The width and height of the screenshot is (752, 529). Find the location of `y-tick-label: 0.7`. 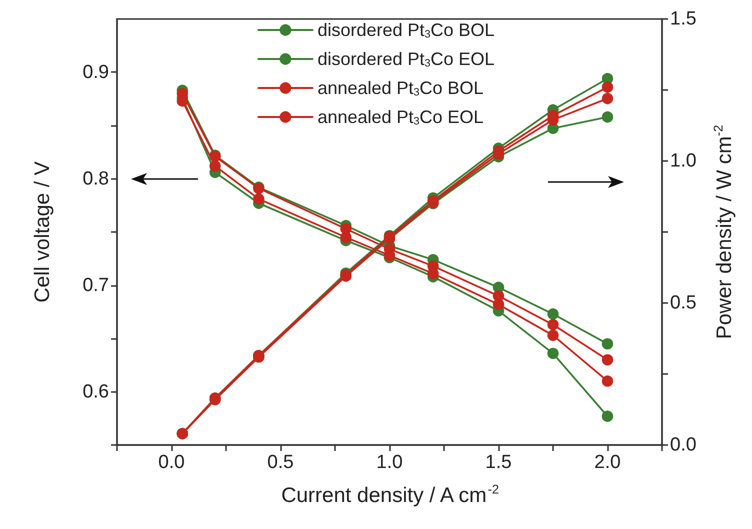

y-tick-label: 0.7 is located at coordinates (95, 285).